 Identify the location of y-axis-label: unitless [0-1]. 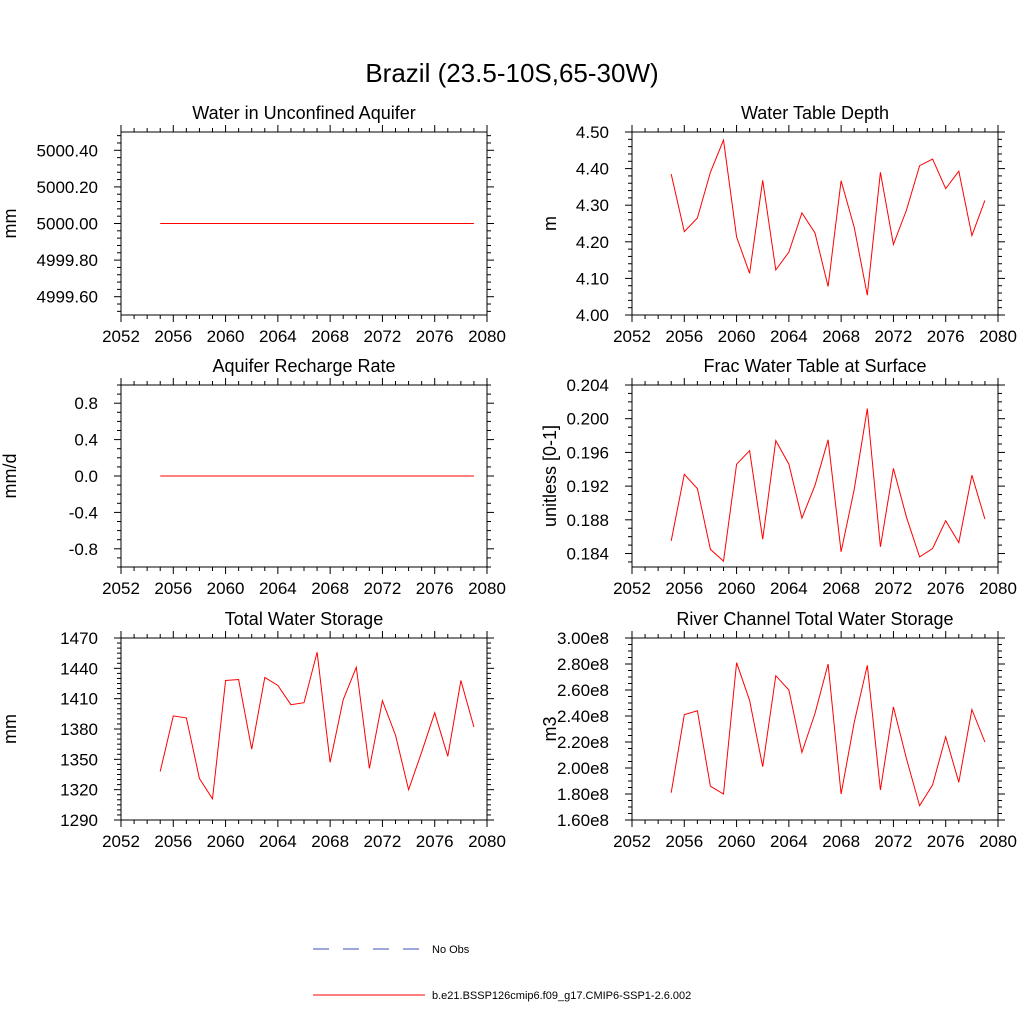
(550, 476).